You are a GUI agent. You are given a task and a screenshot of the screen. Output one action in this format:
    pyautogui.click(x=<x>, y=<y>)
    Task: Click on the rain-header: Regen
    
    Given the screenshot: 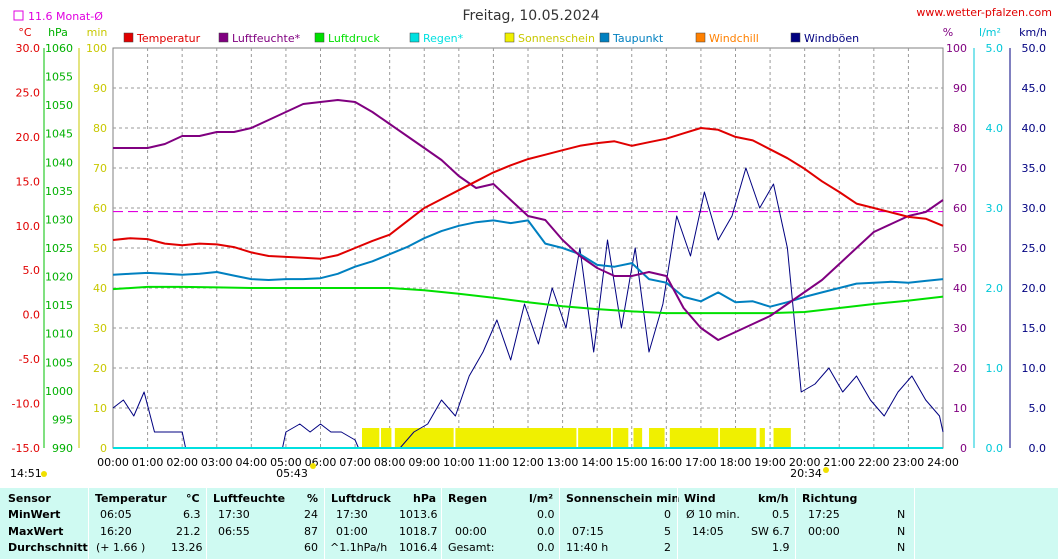 What is the action you would take?
    pyautogui.click(x=468, y=498)
    